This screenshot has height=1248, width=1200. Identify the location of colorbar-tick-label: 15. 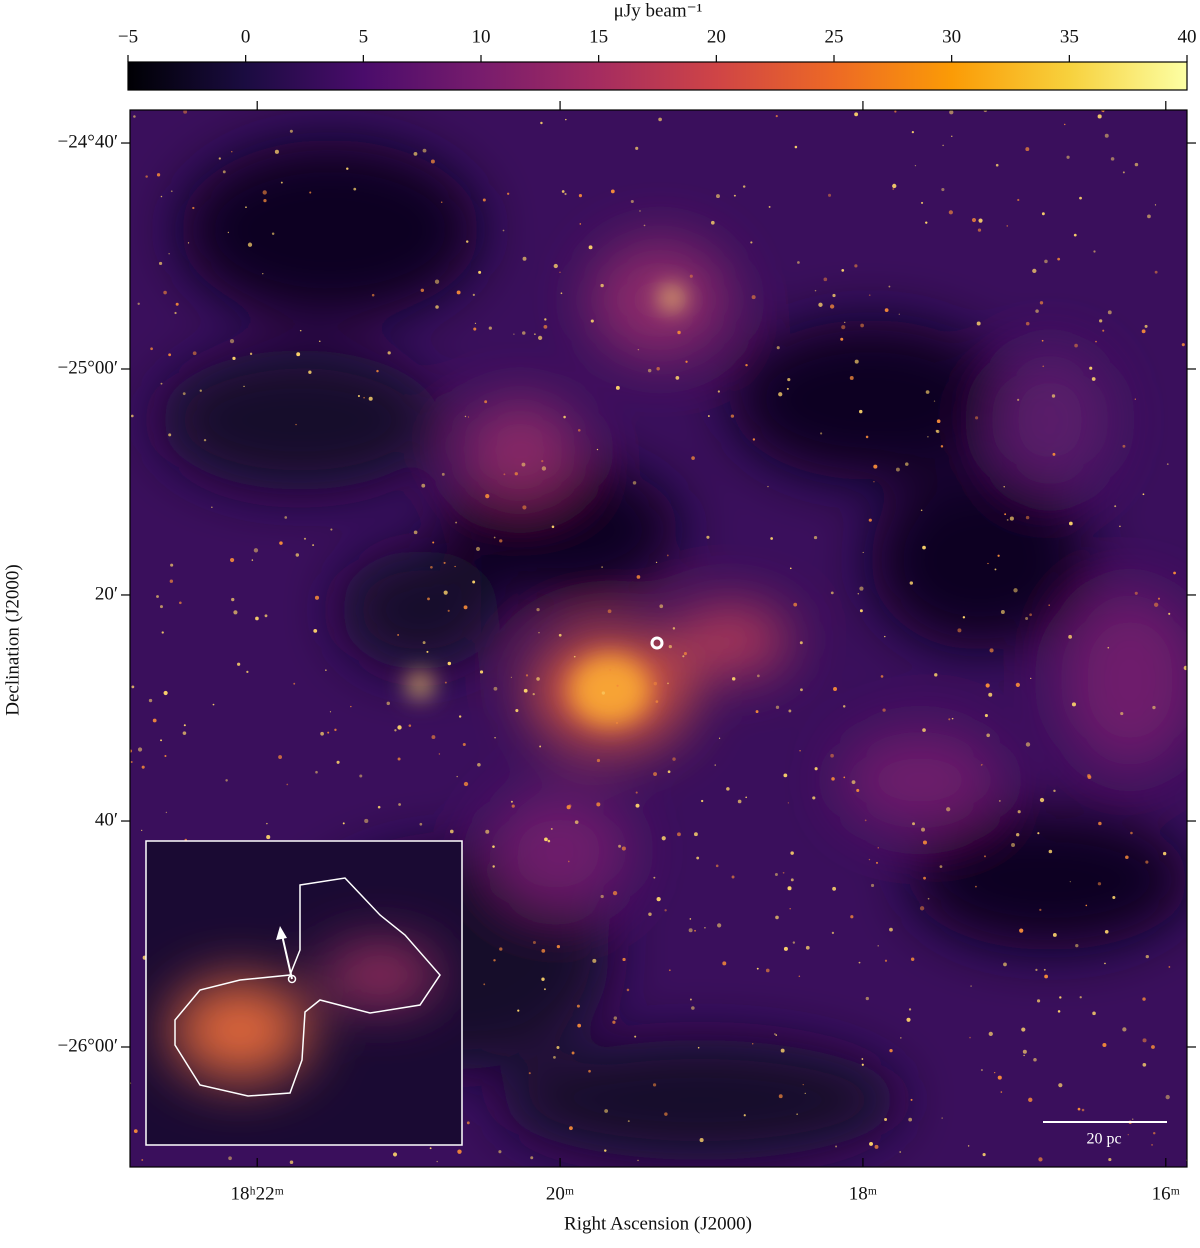
(598, 36).